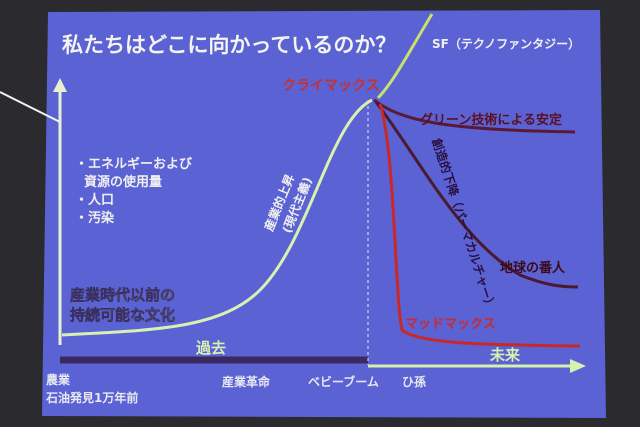 This screenshot has width=640, height=427. What do you see at coordinates (476, 195) in the screenshot?
I see `descent-curve` at bounding box center [476, 195].